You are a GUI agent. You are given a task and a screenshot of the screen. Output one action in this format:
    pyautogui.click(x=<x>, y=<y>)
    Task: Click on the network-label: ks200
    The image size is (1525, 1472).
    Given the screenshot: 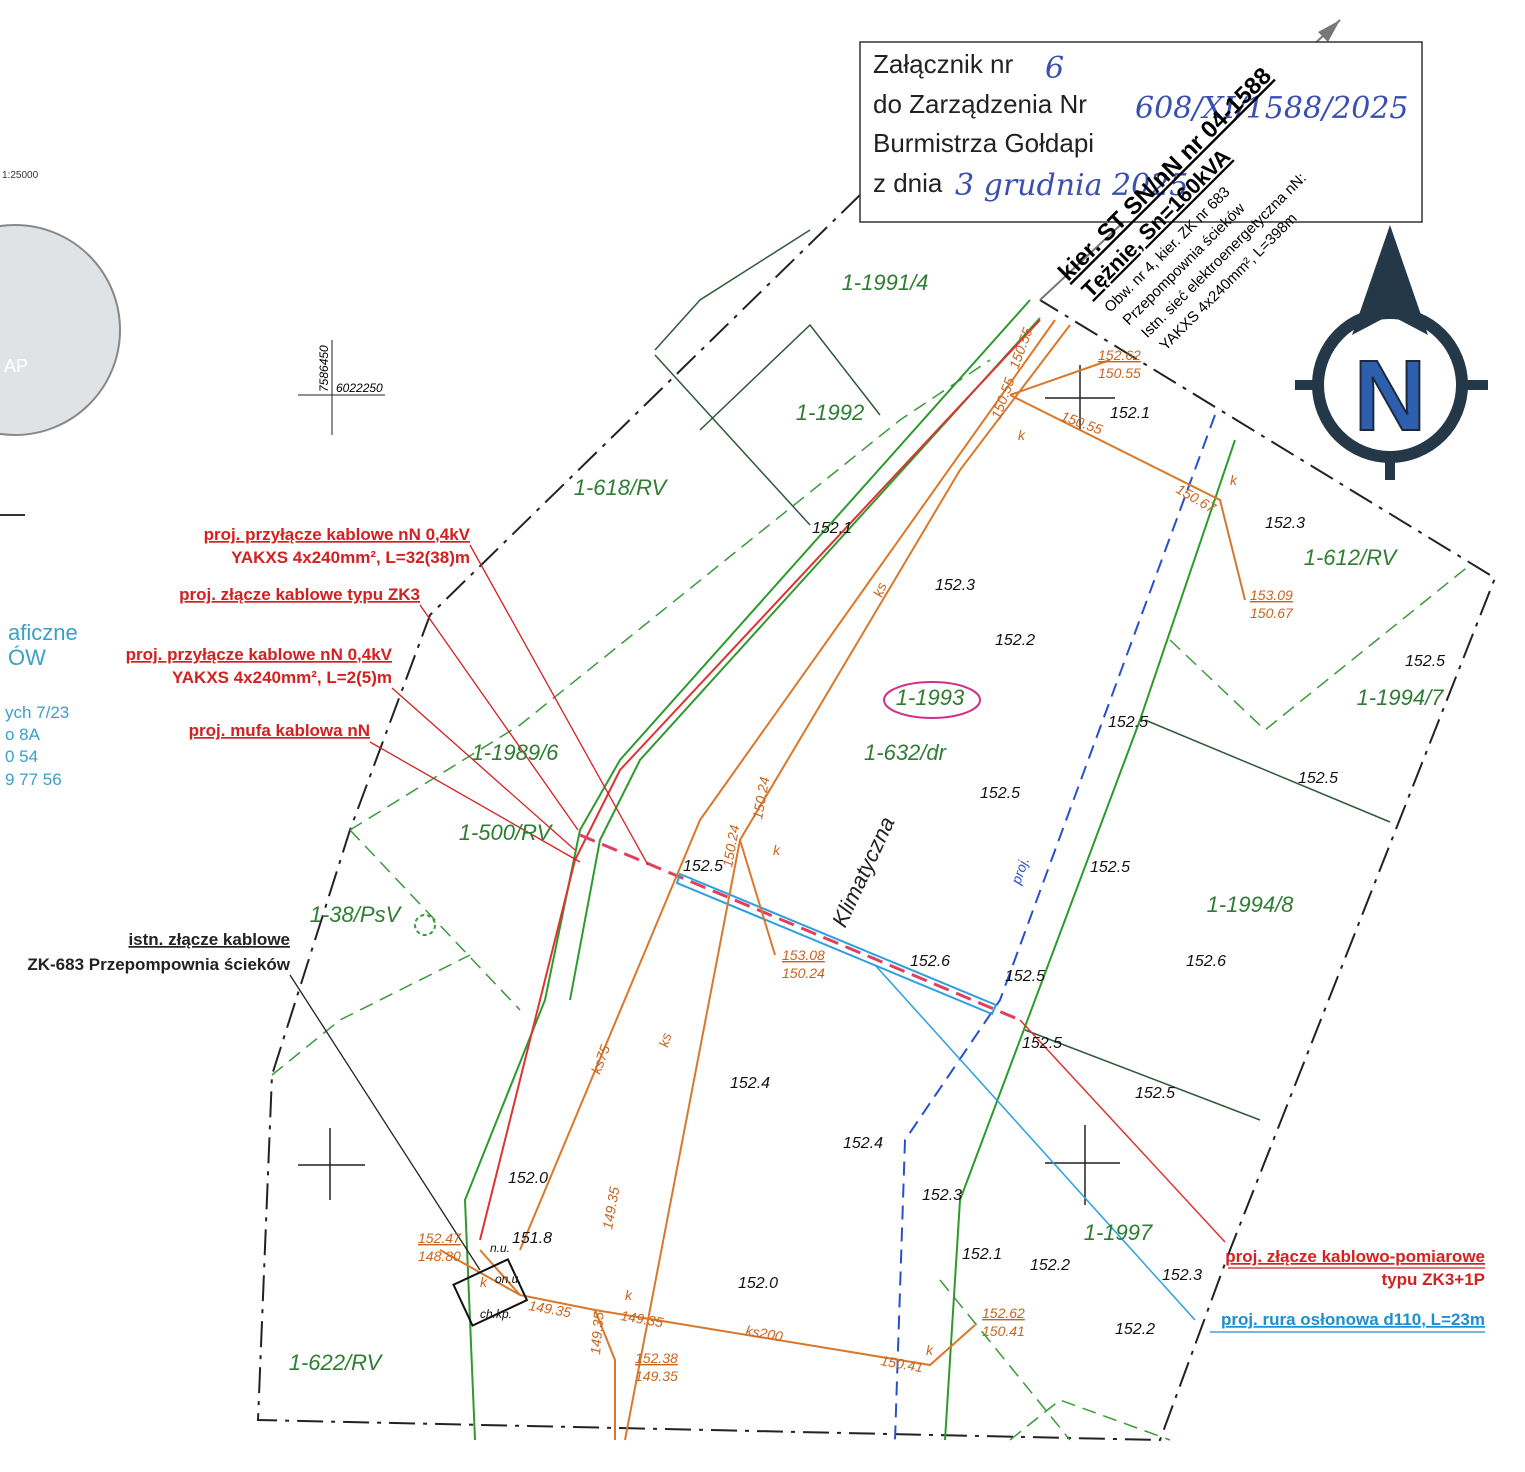 What is the action you would take?
    pyautogui.click(x=764, y=1333)
    